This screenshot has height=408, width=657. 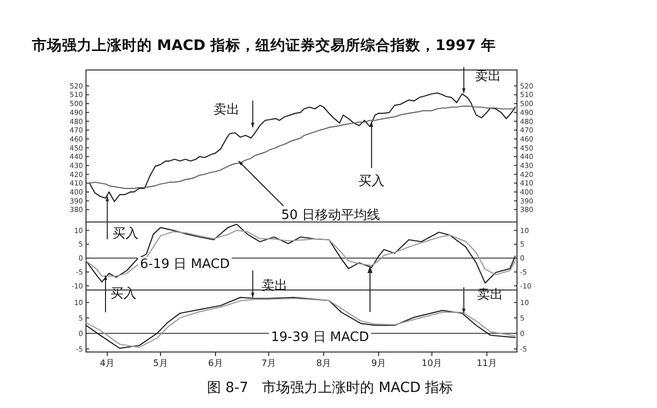 I want to click on x-tick-label: 7月, so click(x=268, y=364).